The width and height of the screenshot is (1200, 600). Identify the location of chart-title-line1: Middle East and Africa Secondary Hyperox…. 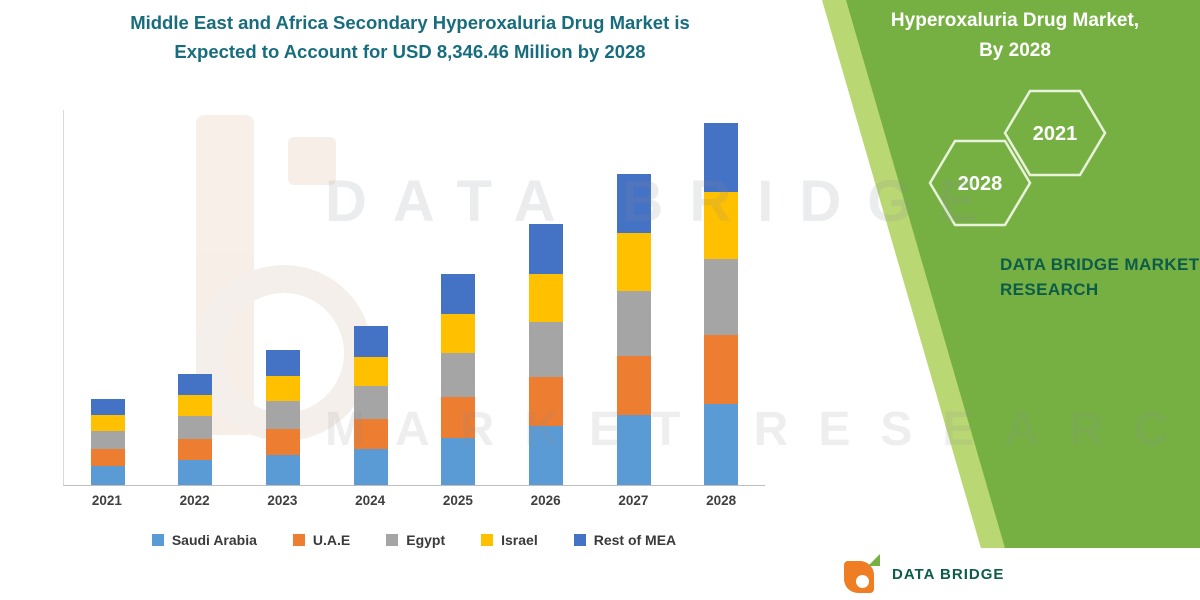
(410, 22).